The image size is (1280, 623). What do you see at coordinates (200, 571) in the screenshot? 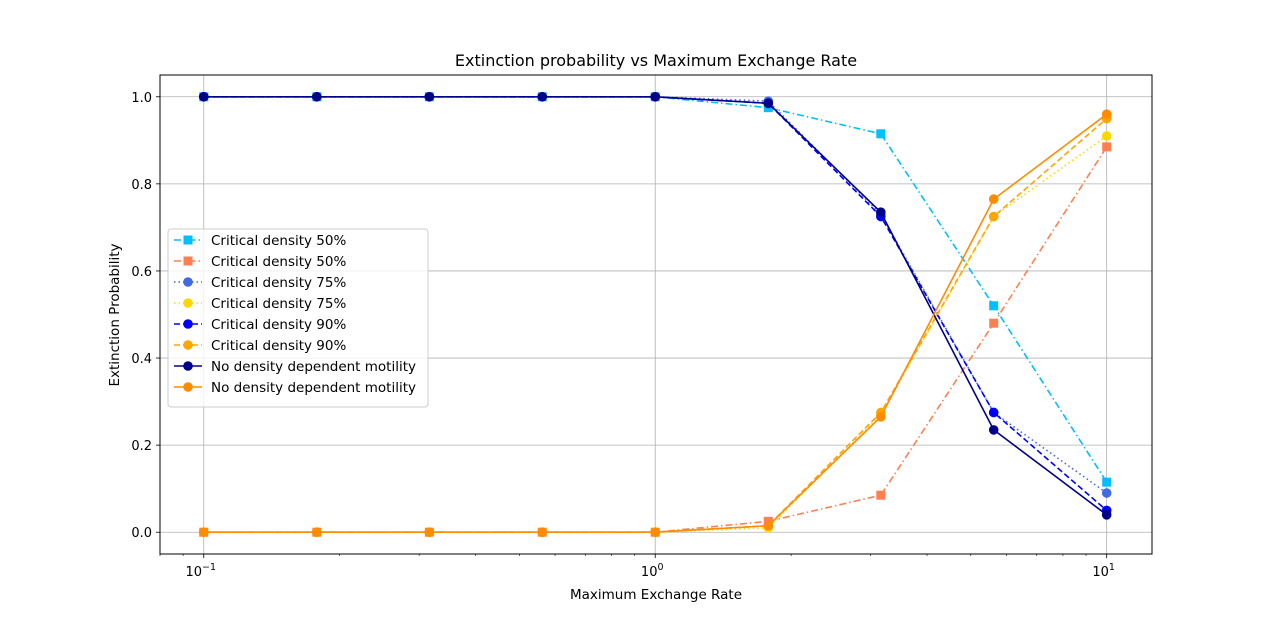
I see `x-tick-label: 10⁻¹` at bounding box center [200, 571].